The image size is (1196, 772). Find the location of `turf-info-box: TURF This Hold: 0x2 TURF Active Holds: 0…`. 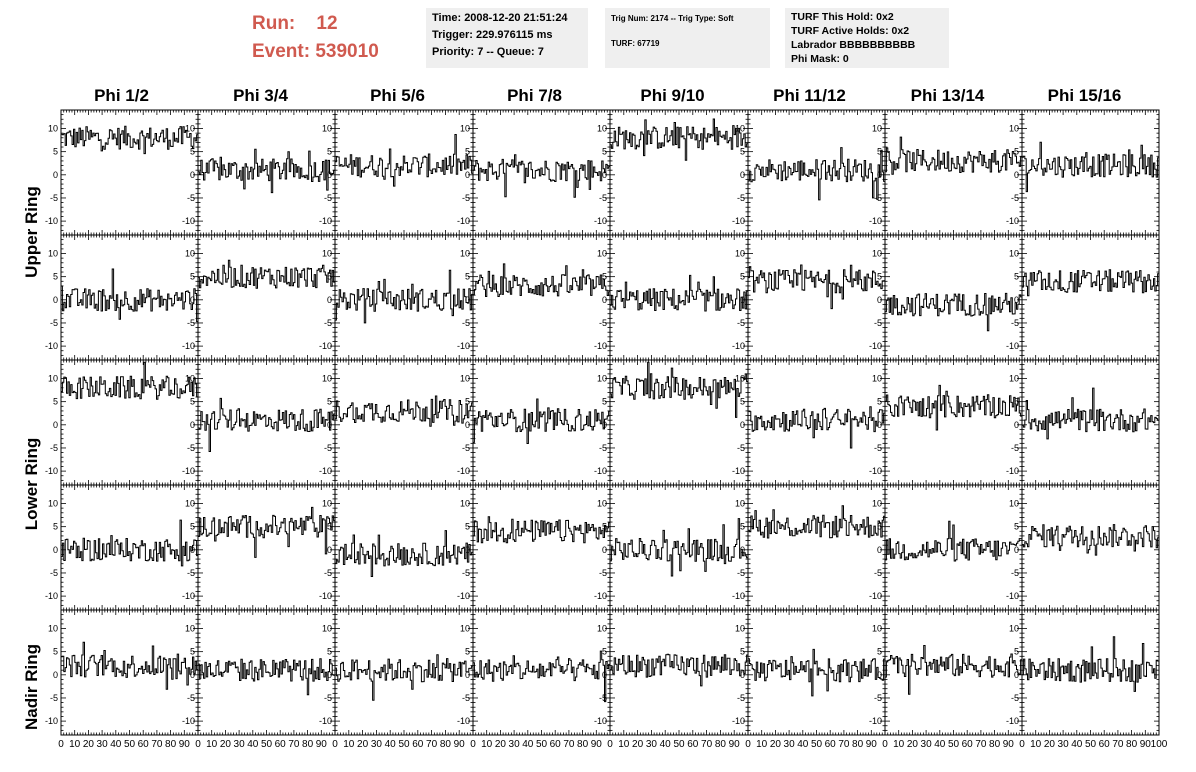

turf-info-box: TURF This Hold: 0x2 TURF Active Holds: 0… is located at coordinates (867, 38).